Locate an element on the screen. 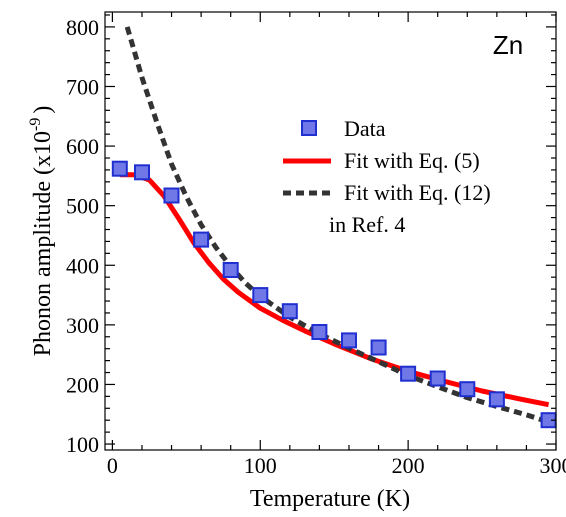 This screenshot has width=566, height=517. x-tick-label: 200 is located at coordinates (408, 465).